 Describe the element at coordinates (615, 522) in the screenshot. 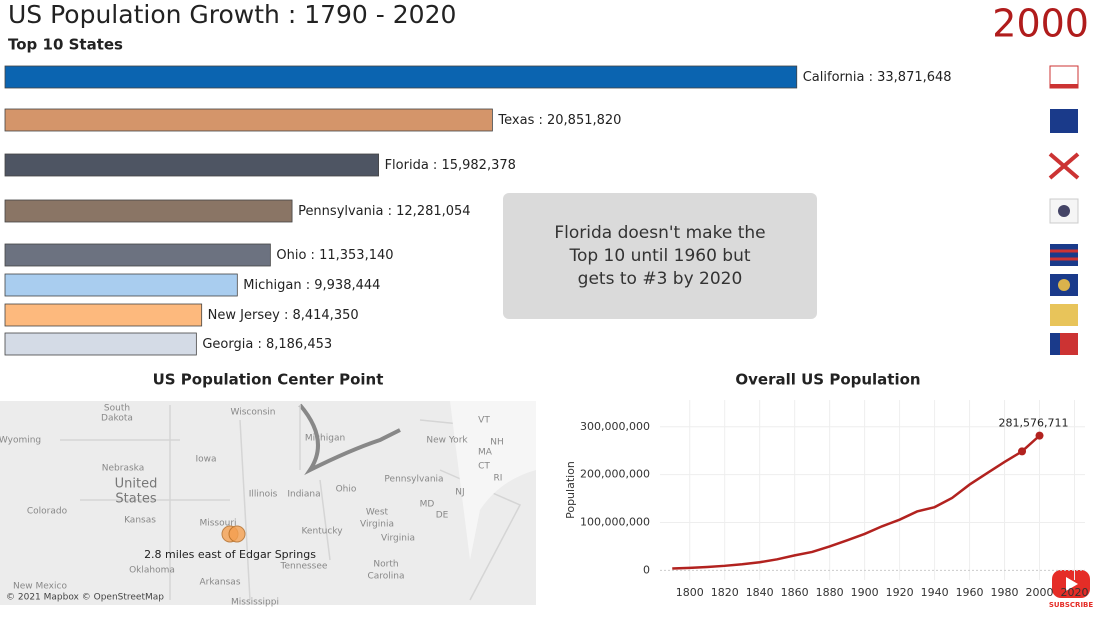

I see `y-tick-label: 100,000,000` at that location.